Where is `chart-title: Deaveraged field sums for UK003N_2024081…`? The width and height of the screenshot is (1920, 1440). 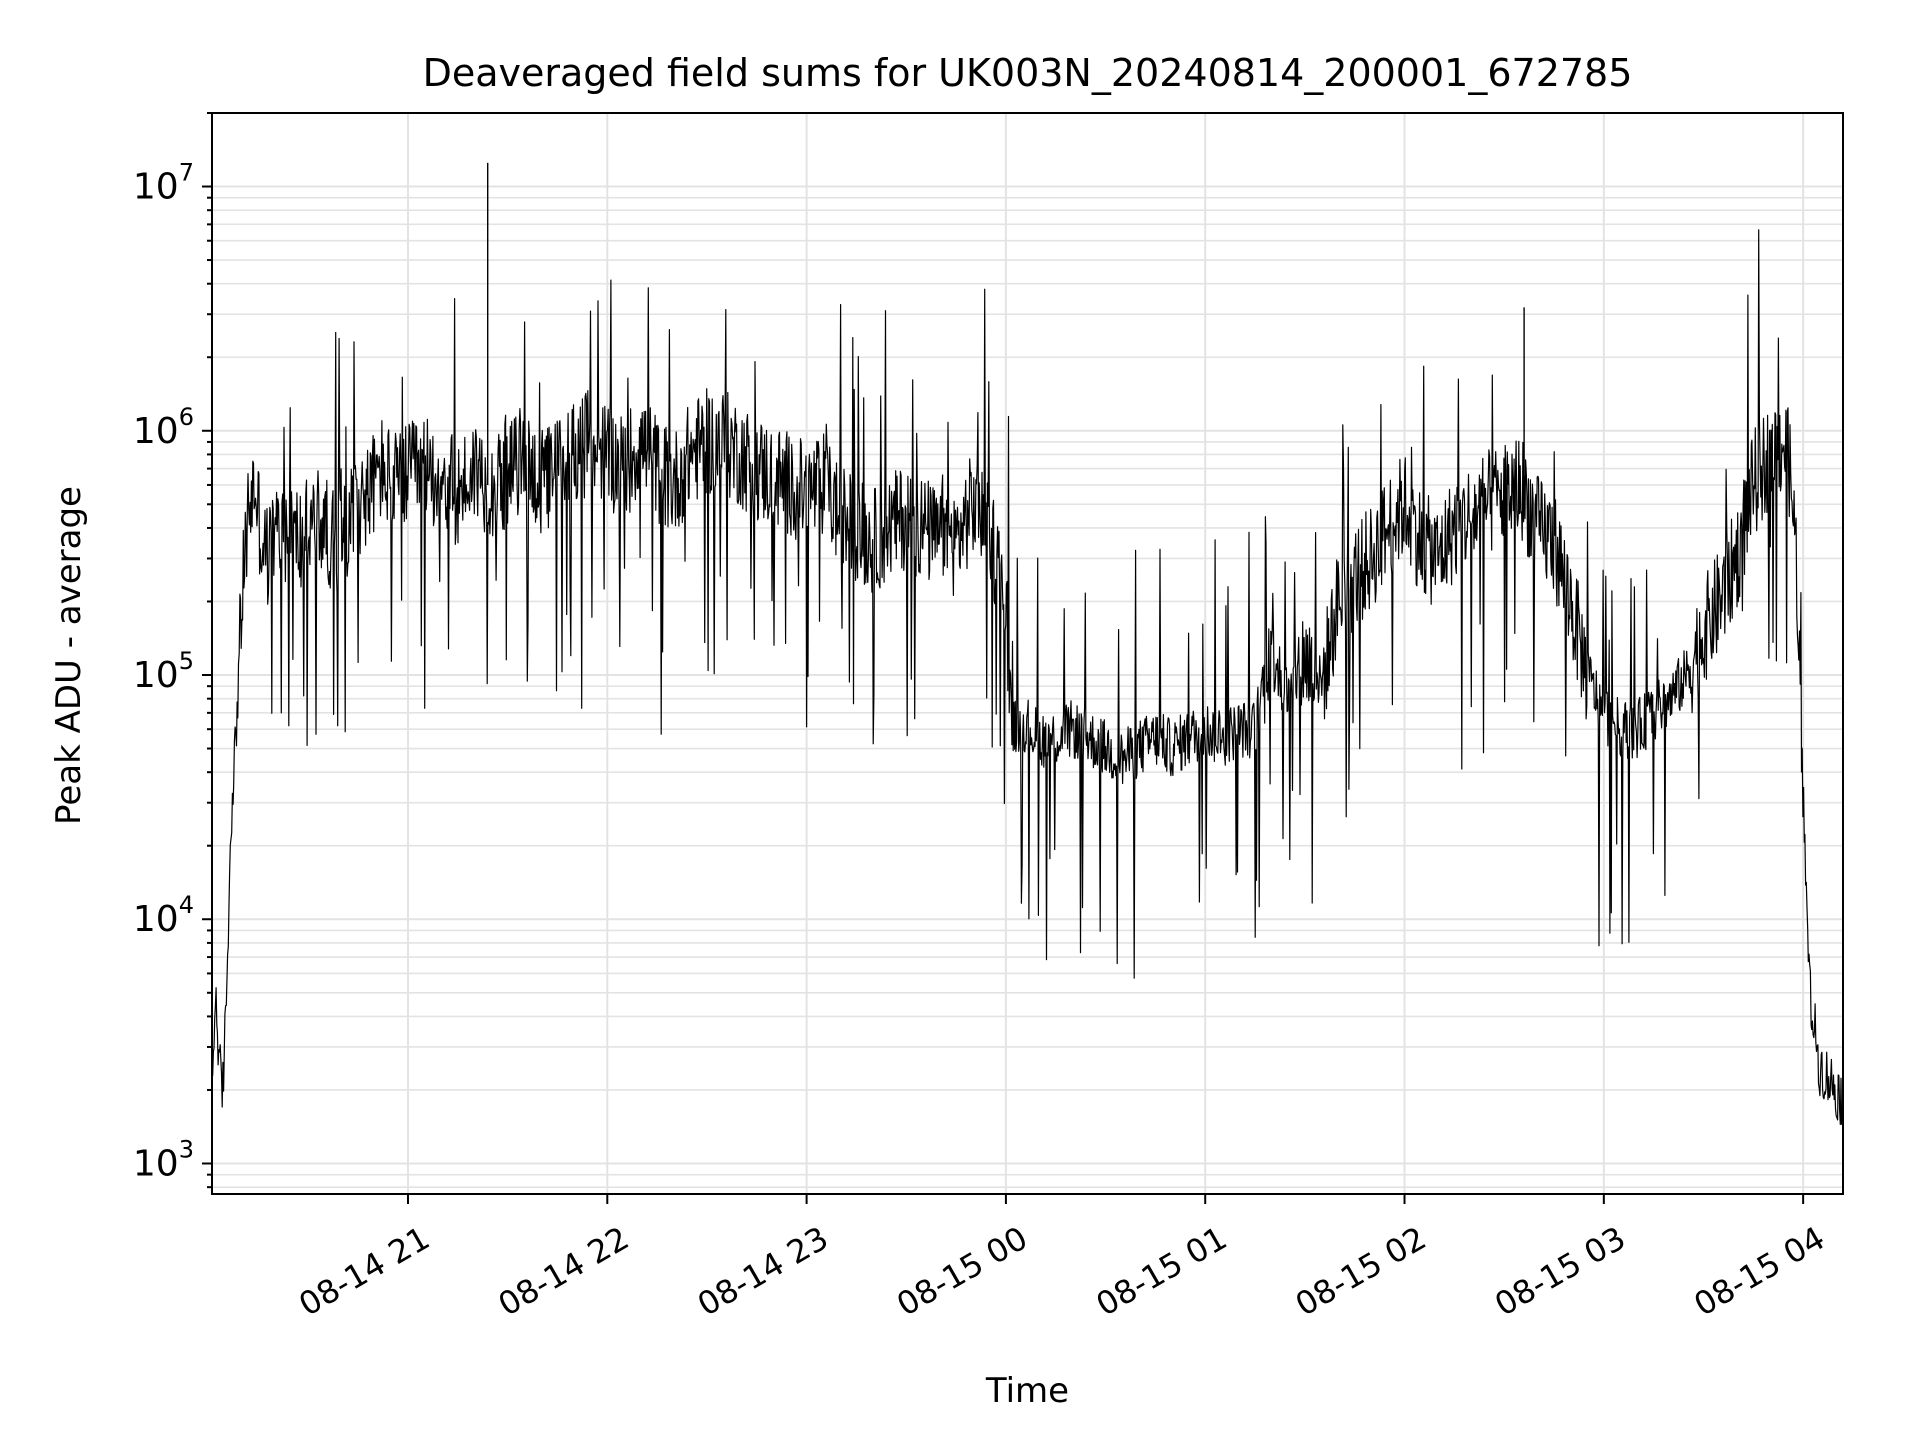
chart-title: Deaveraged field sums for UK003N_2024081… is located at coordinates (1028, 73).